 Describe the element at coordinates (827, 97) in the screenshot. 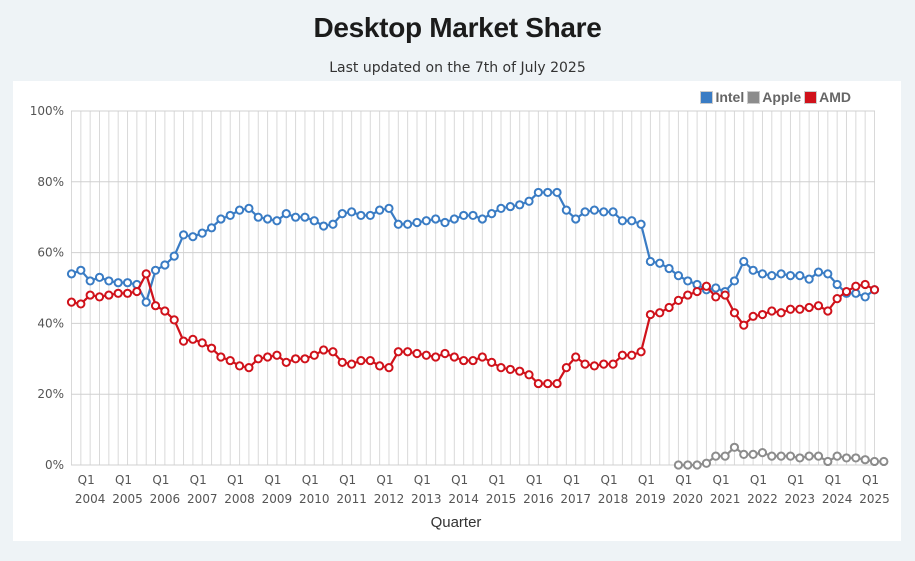

I see `legend-item-amd: AMD` at that location.